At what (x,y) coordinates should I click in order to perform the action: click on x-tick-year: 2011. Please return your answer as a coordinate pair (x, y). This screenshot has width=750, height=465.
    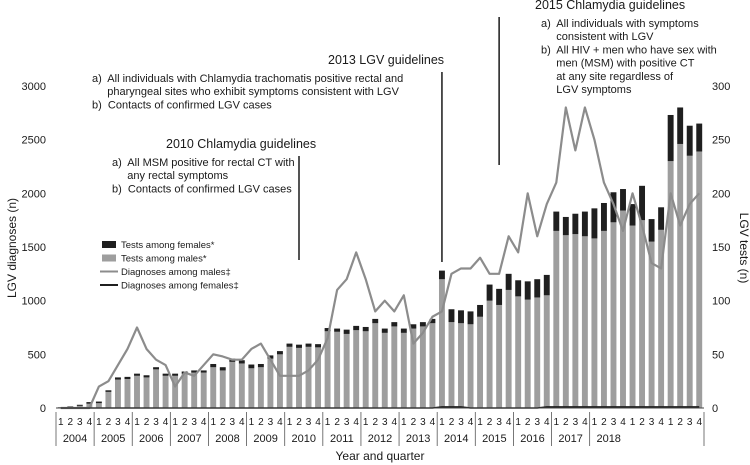
    Looking at the image, I should click on (342, 439).